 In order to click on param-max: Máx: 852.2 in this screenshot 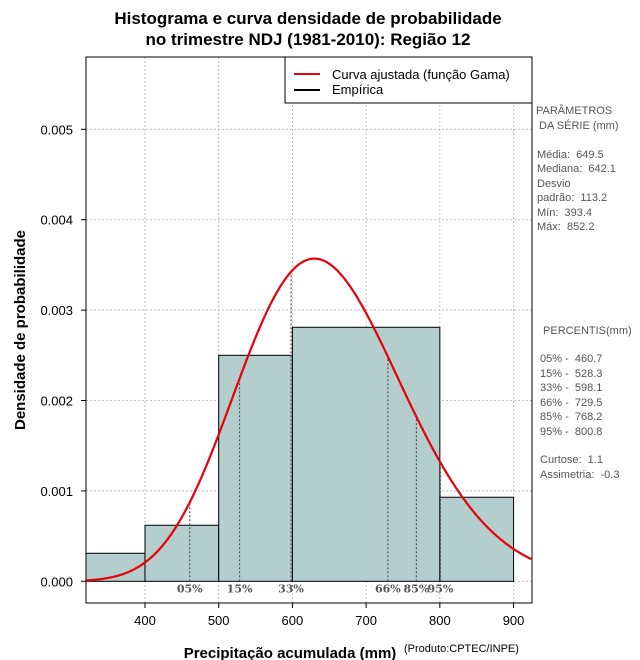, I will do `click(565, 227)`.